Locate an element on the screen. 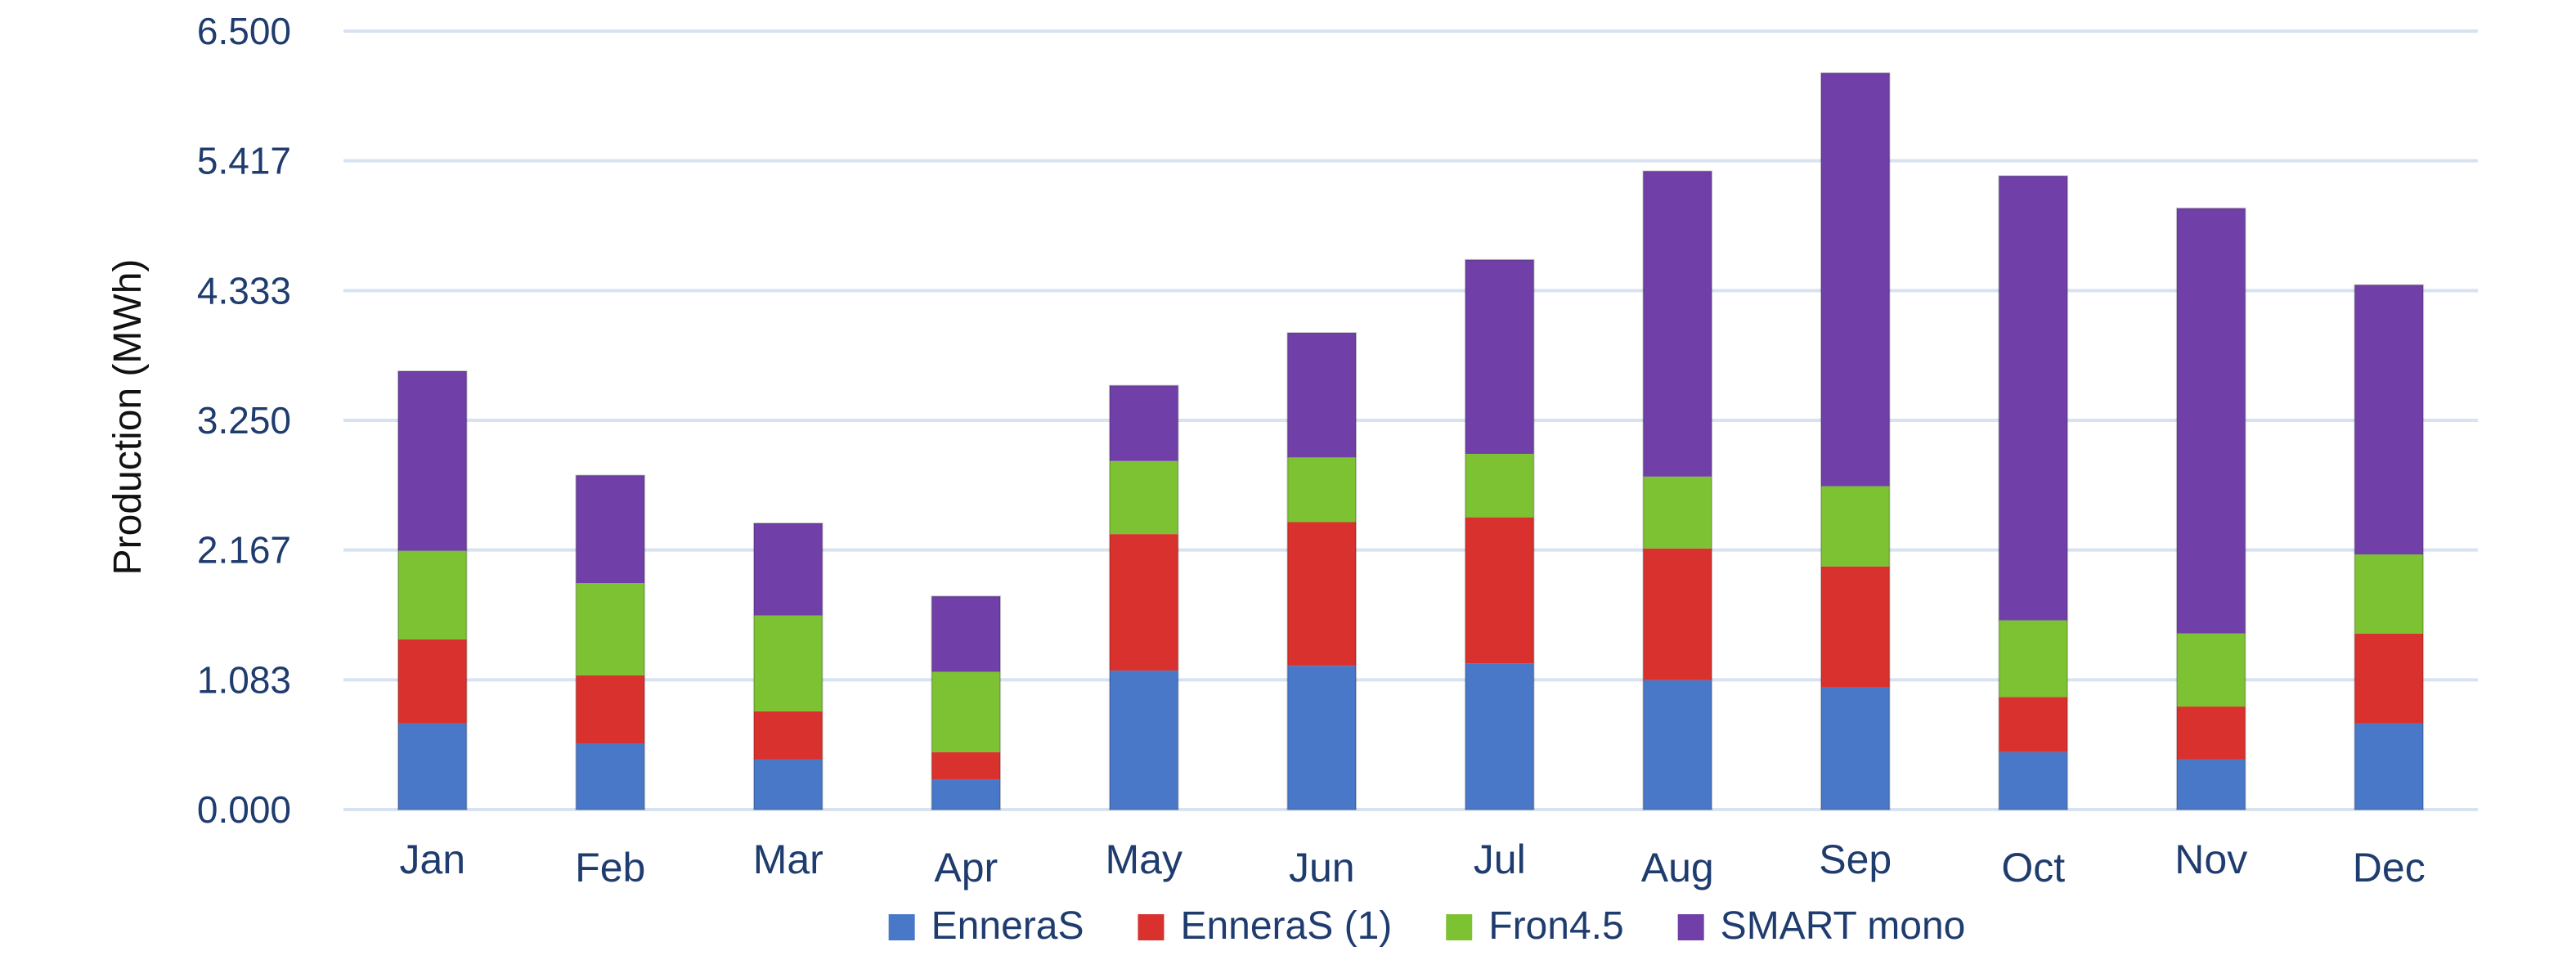 This screenshot has height=969, width=2576. legend-label: Fron4.5 is located at coordinates (1555, 926).